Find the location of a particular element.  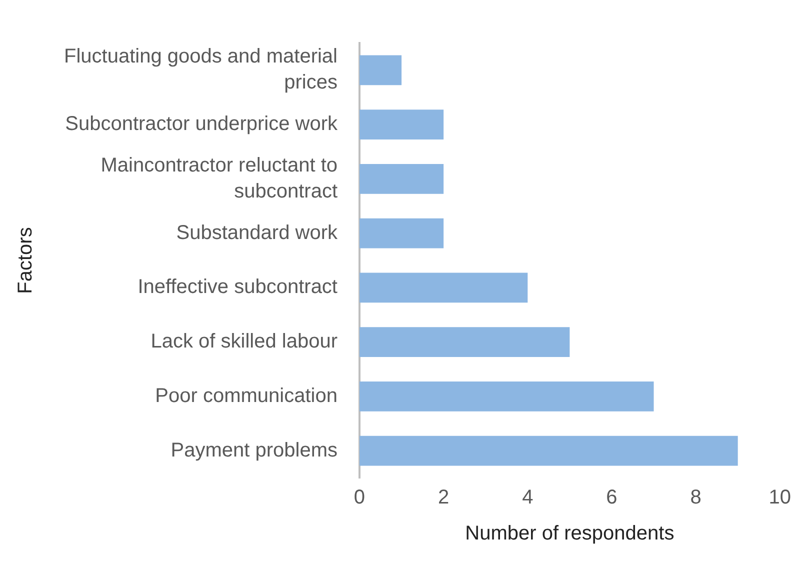

y-tick-label: Ineffective subcontract is located at coordinates (238, 287).